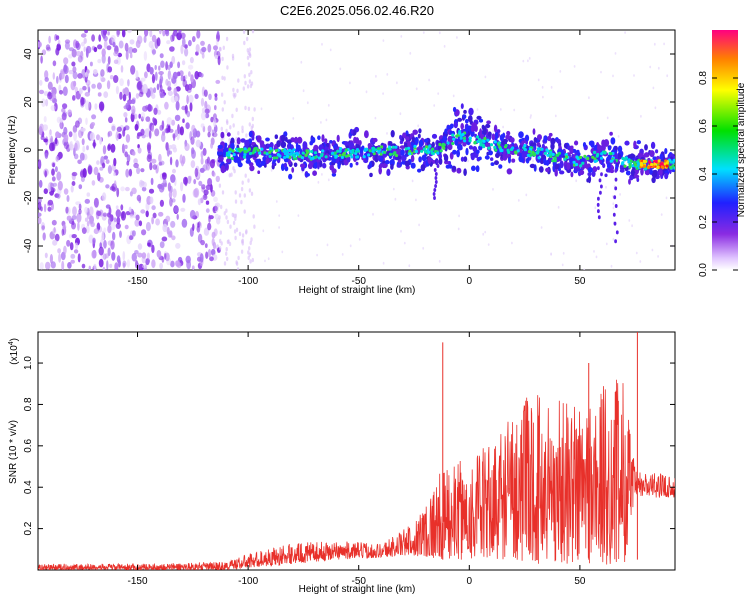 The height and width of the screenshot is (600, 750). Describe the element at coordinates (358, 581) in the screenshot. I see `snr-x-tick-label: -50` at that location.